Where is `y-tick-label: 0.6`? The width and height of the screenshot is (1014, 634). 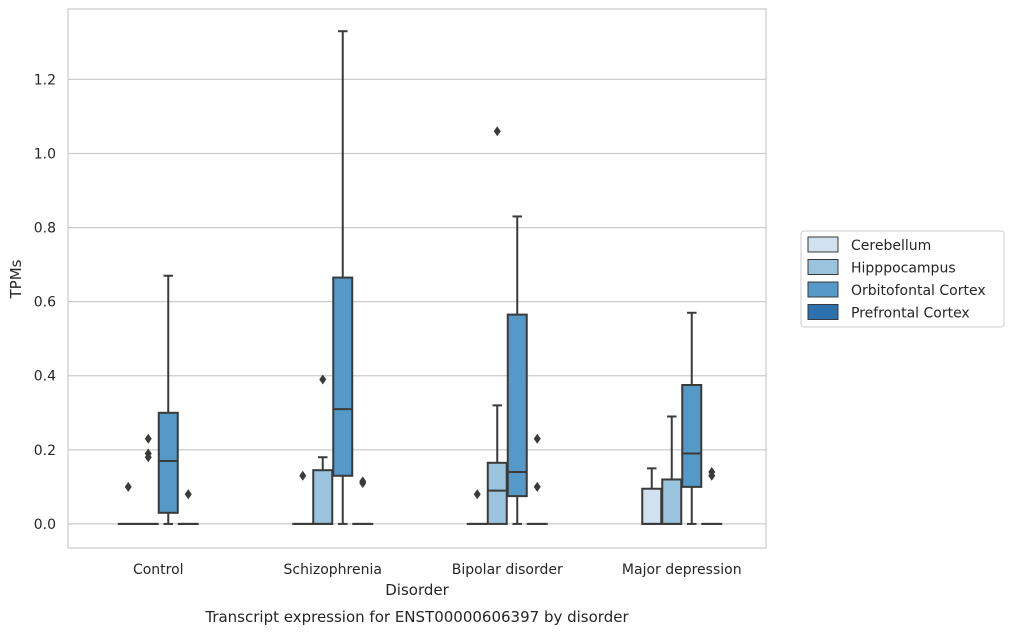
y-tick-label: 0.6 is located at coordinates (45, 303).